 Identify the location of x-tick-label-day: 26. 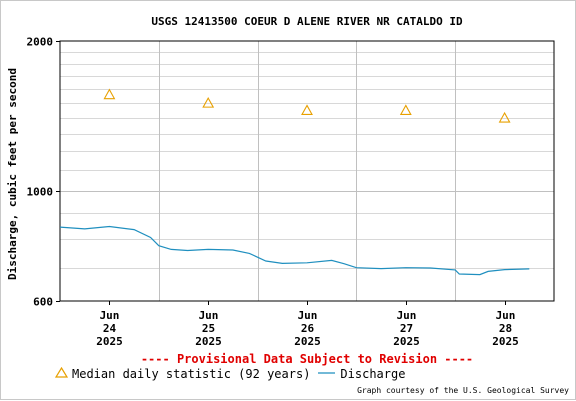
(308, 328).